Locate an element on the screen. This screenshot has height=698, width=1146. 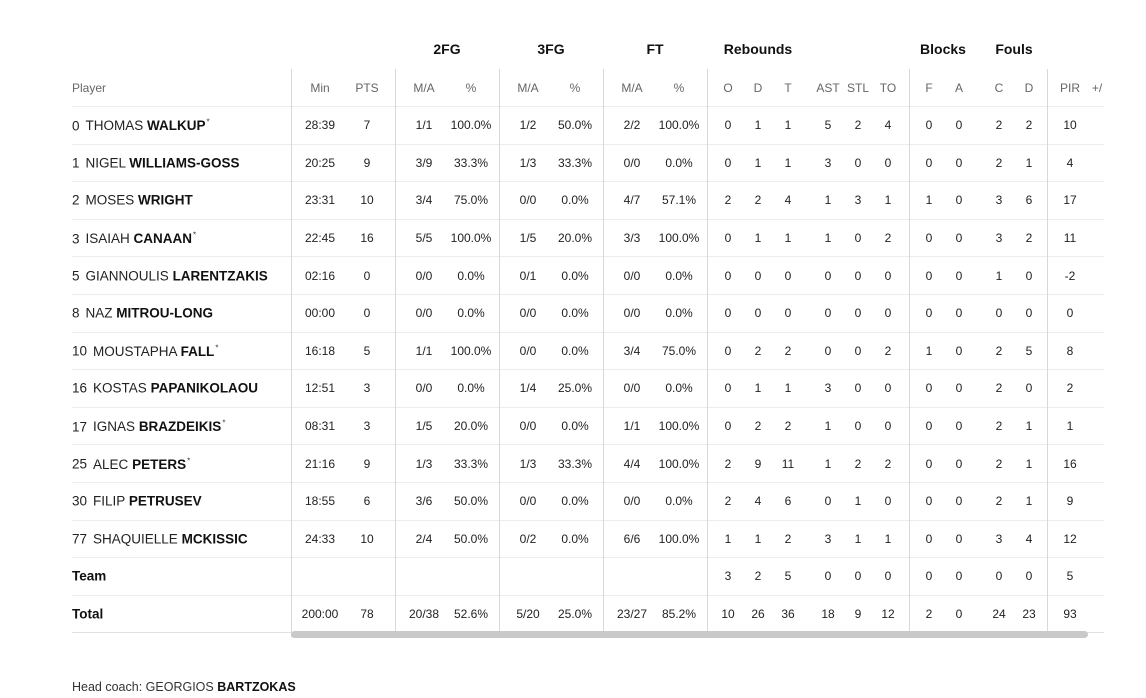
stat-foul-d: 0 is located at coordinates (1029, 576).